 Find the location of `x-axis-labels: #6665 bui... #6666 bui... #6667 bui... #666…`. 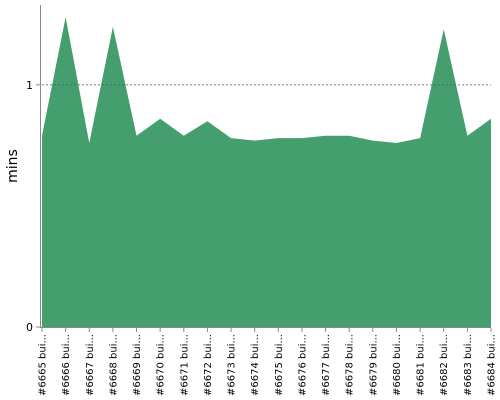

x-axis-labels: #6665 bui... #6666 bui... #6667 bui... #666… is located at coordinates (268, 365).